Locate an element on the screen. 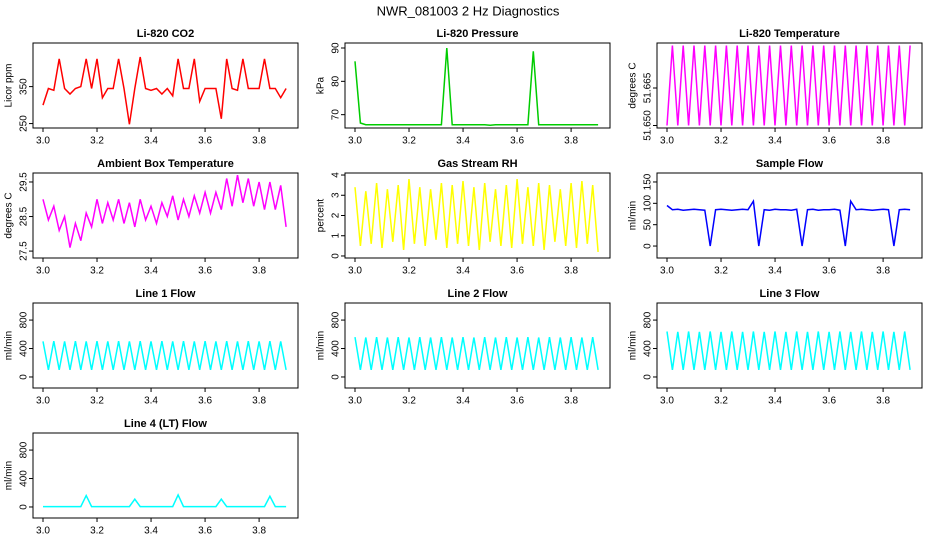  y-axis-label: percent is located at coordinates (321, 216).